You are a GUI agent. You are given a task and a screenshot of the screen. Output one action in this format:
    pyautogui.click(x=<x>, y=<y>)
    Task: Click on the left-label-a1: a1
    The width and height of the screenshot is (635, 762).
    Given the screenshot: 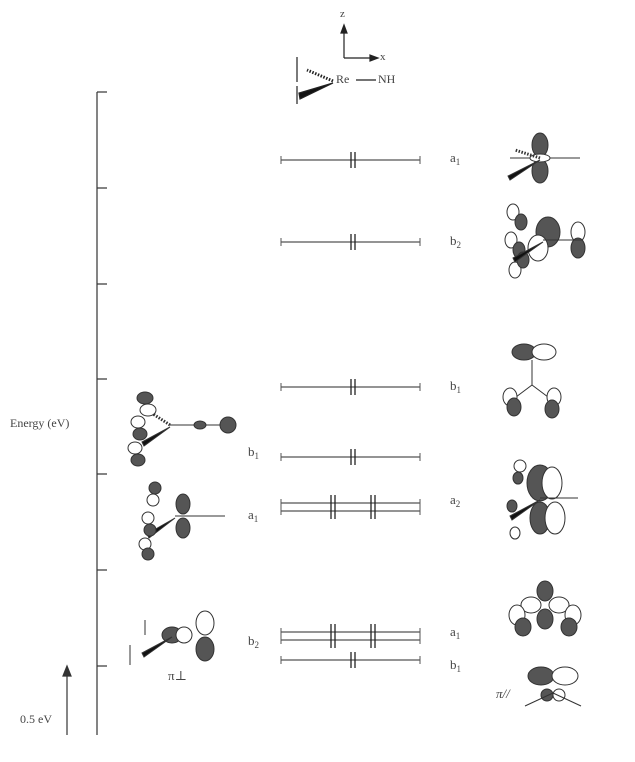 What is the action you would take?
    pyautogui.click(x=253, y=515)
    